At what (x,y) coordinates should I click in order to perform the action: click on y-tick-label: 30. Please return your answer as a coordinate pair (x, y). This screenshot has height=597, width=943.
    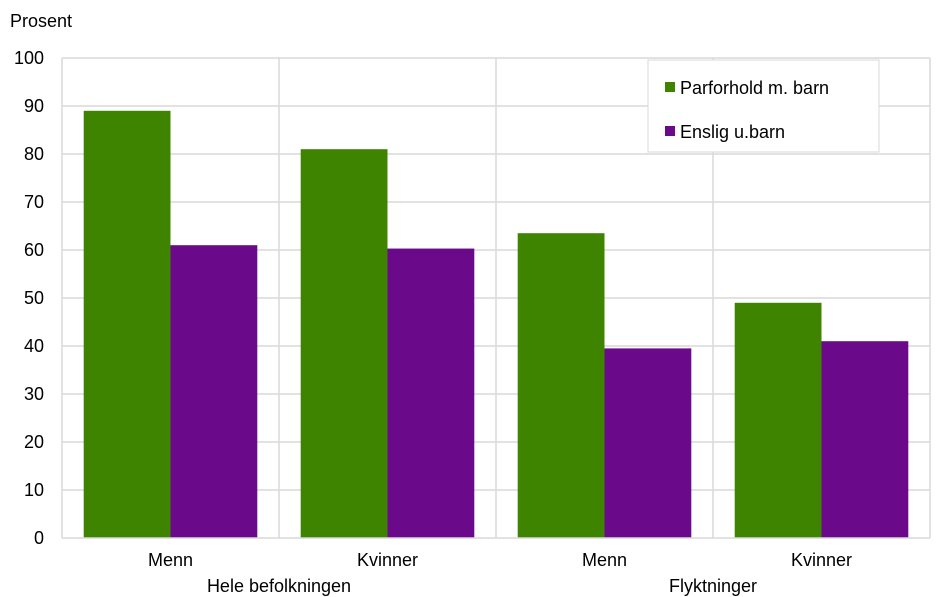
    Looking at the image, I should click on (34, 394).